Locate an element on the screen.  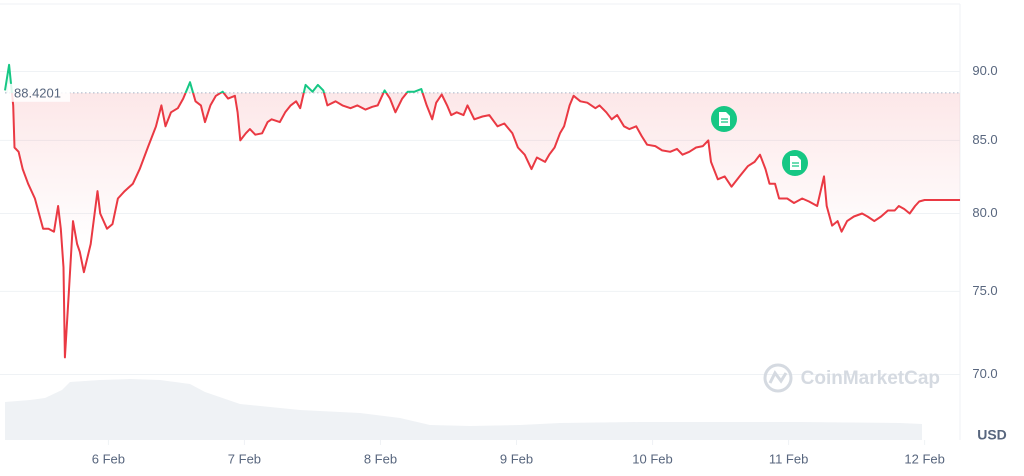
x-tick-label: 10 Feb is located at coordinates (652, 458).